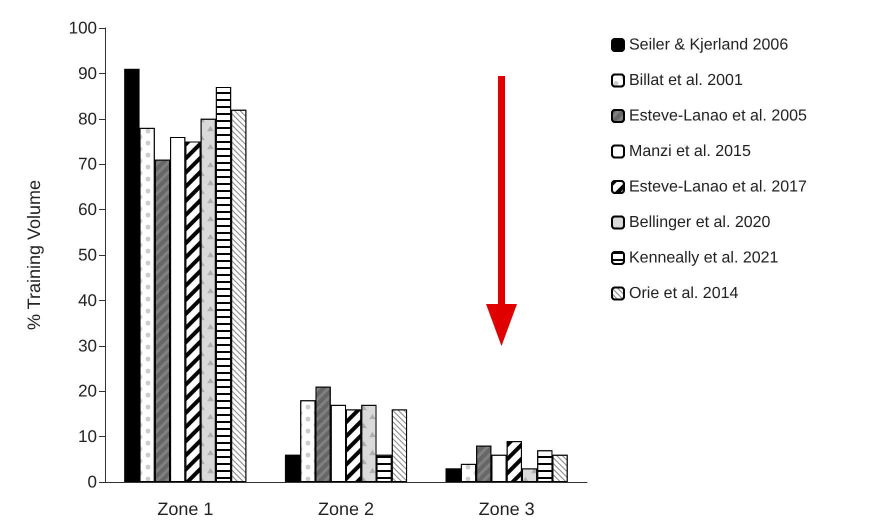 The height and width of the screenshot is (532, 880). What do you see at coordinates (718, 187) in the screenshot?
I see `legend-label: Esteve-Lanao et al. 2017` at bounding box center [718, 187].